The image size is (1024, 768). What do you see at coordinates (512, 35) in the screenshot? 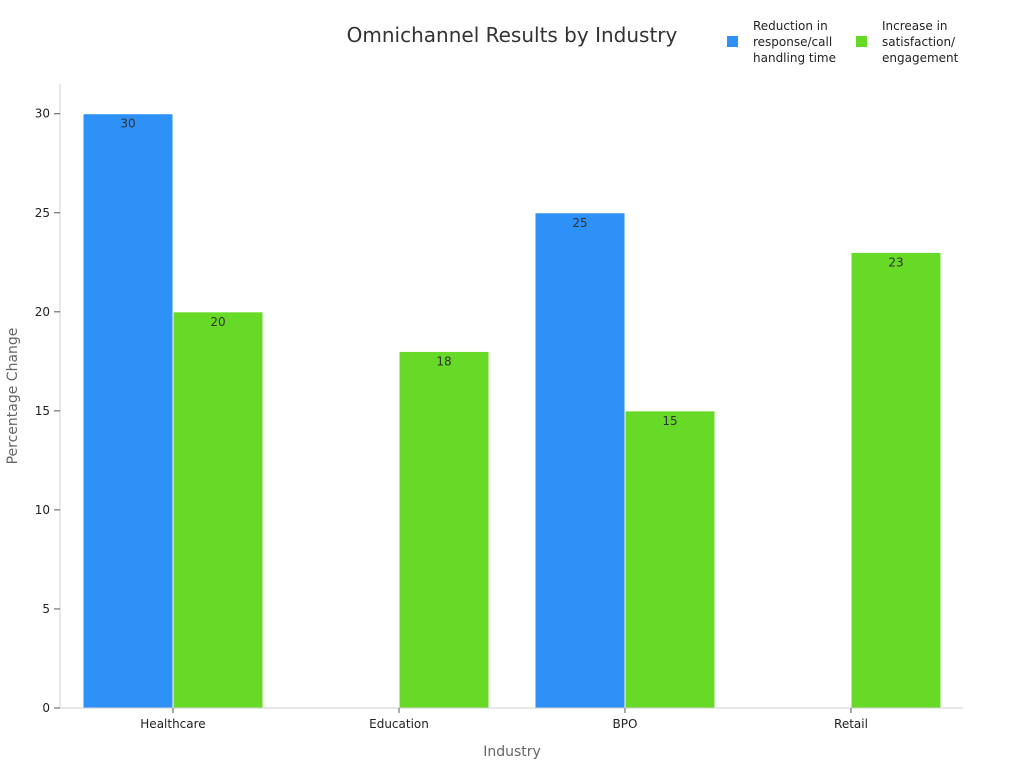
I see `chart-title: Omnichannel Results by Industry` at bounding box center [512, 35].